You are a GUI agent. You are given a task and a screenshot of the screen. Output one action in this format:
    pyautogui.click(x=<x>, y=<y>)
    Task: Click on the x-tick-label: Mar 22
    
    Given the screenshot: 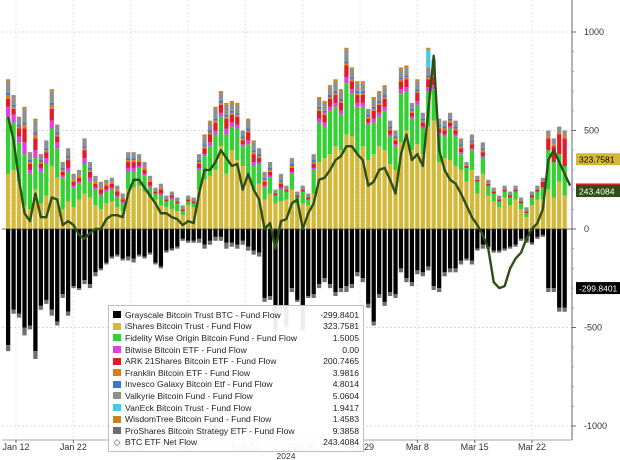 What is the action you would take?
    pyautogui.click(x=532, y=447)
    